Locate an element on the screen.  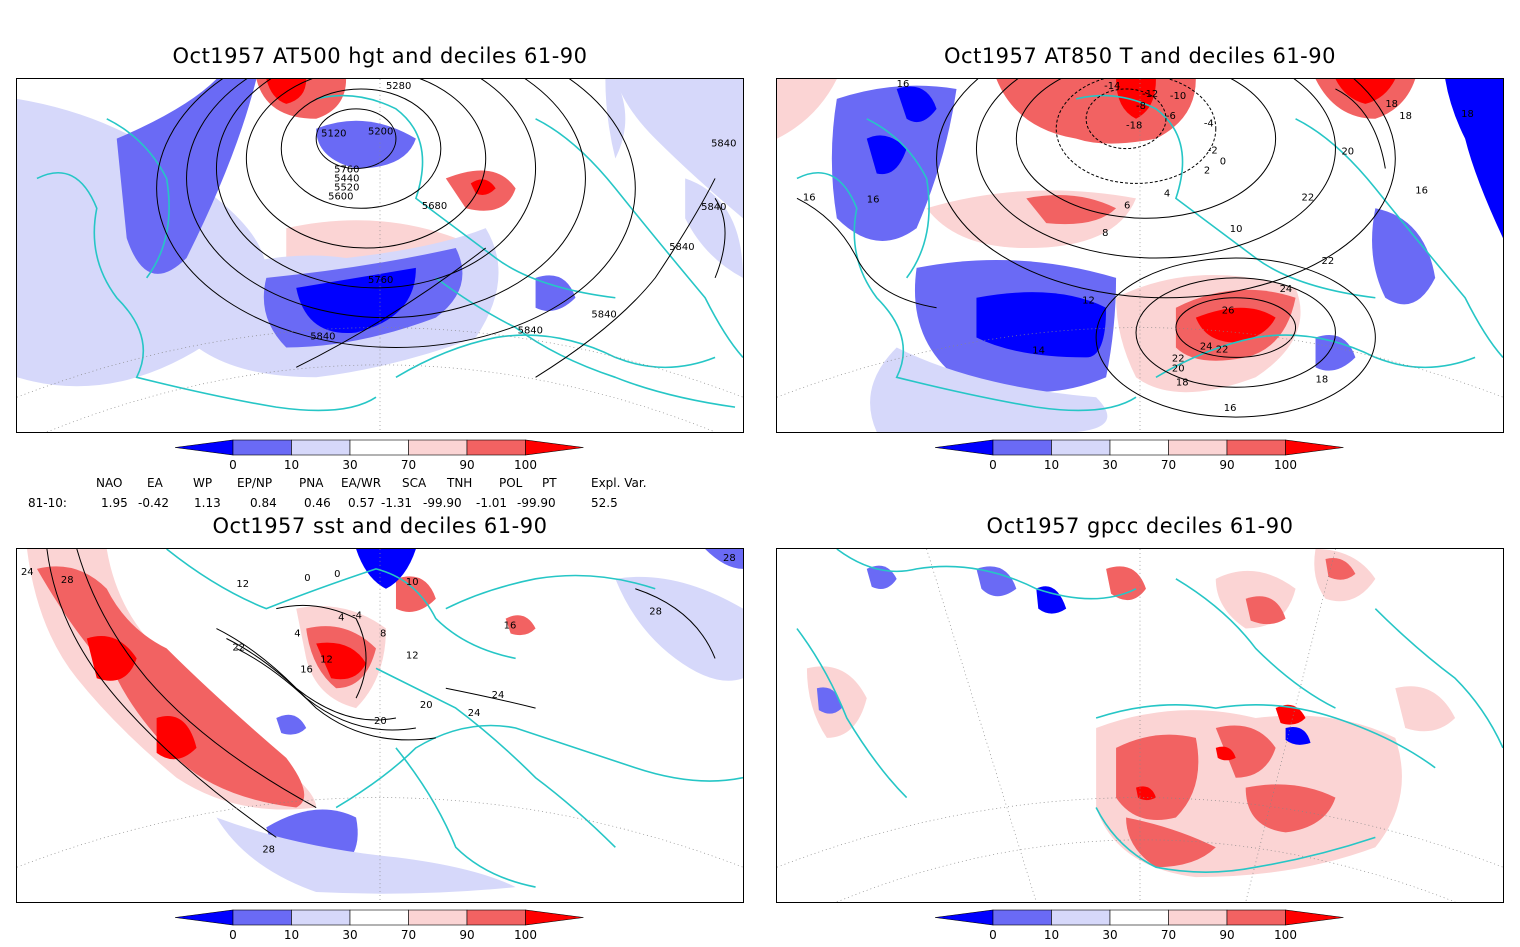
contour-label: 22 is located at coordinates (1222, 349).